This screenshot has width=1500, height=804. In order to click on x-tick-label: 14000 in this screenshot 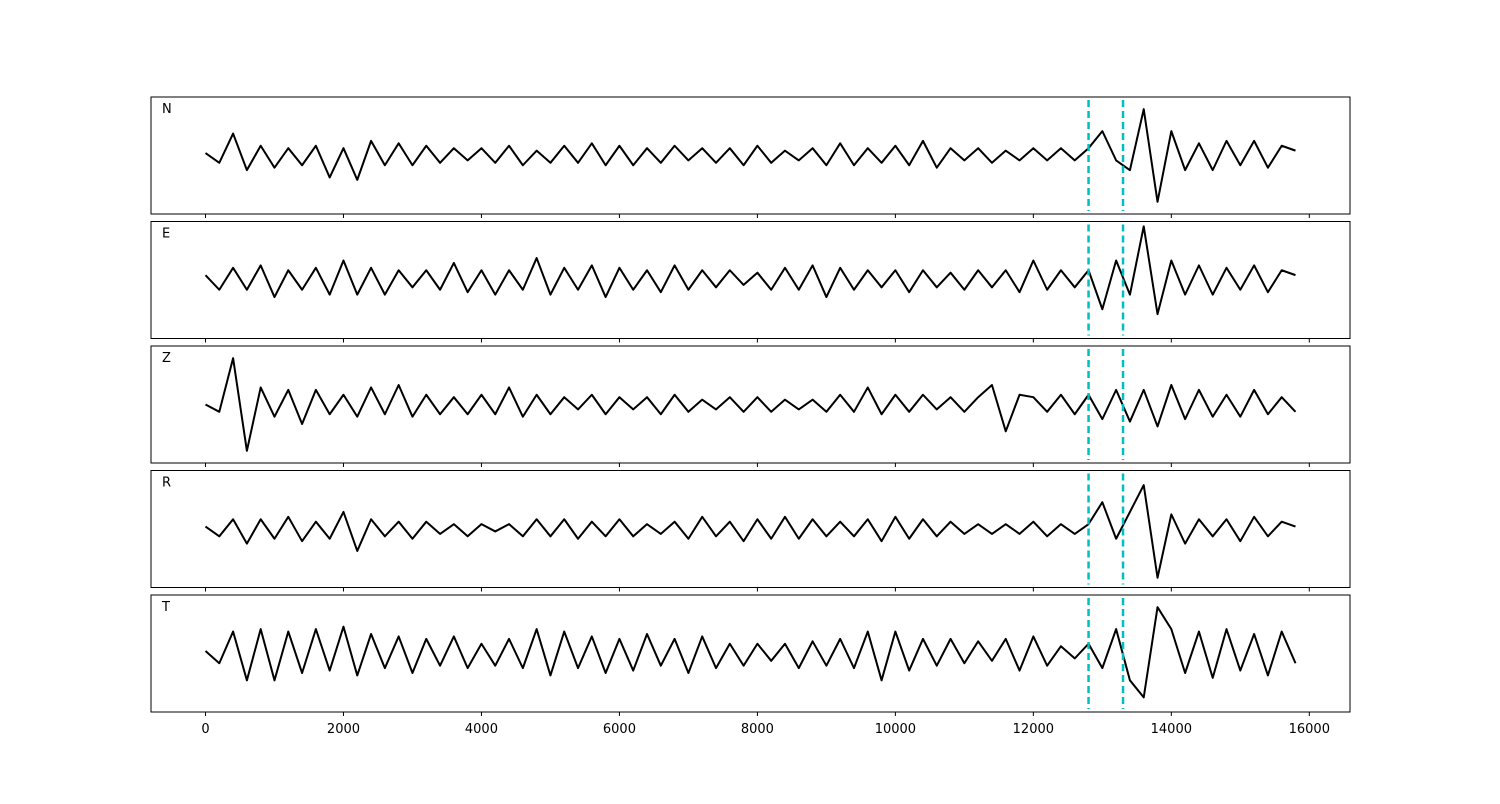, I will do `click(1171, 729)`.